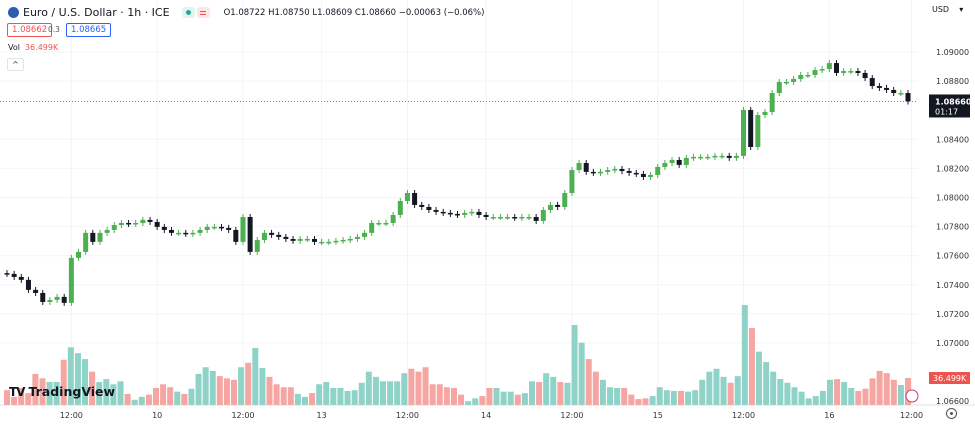 This screenshot has height=426, width=975. I want to click on time-tick: 10, so click(157, 415).